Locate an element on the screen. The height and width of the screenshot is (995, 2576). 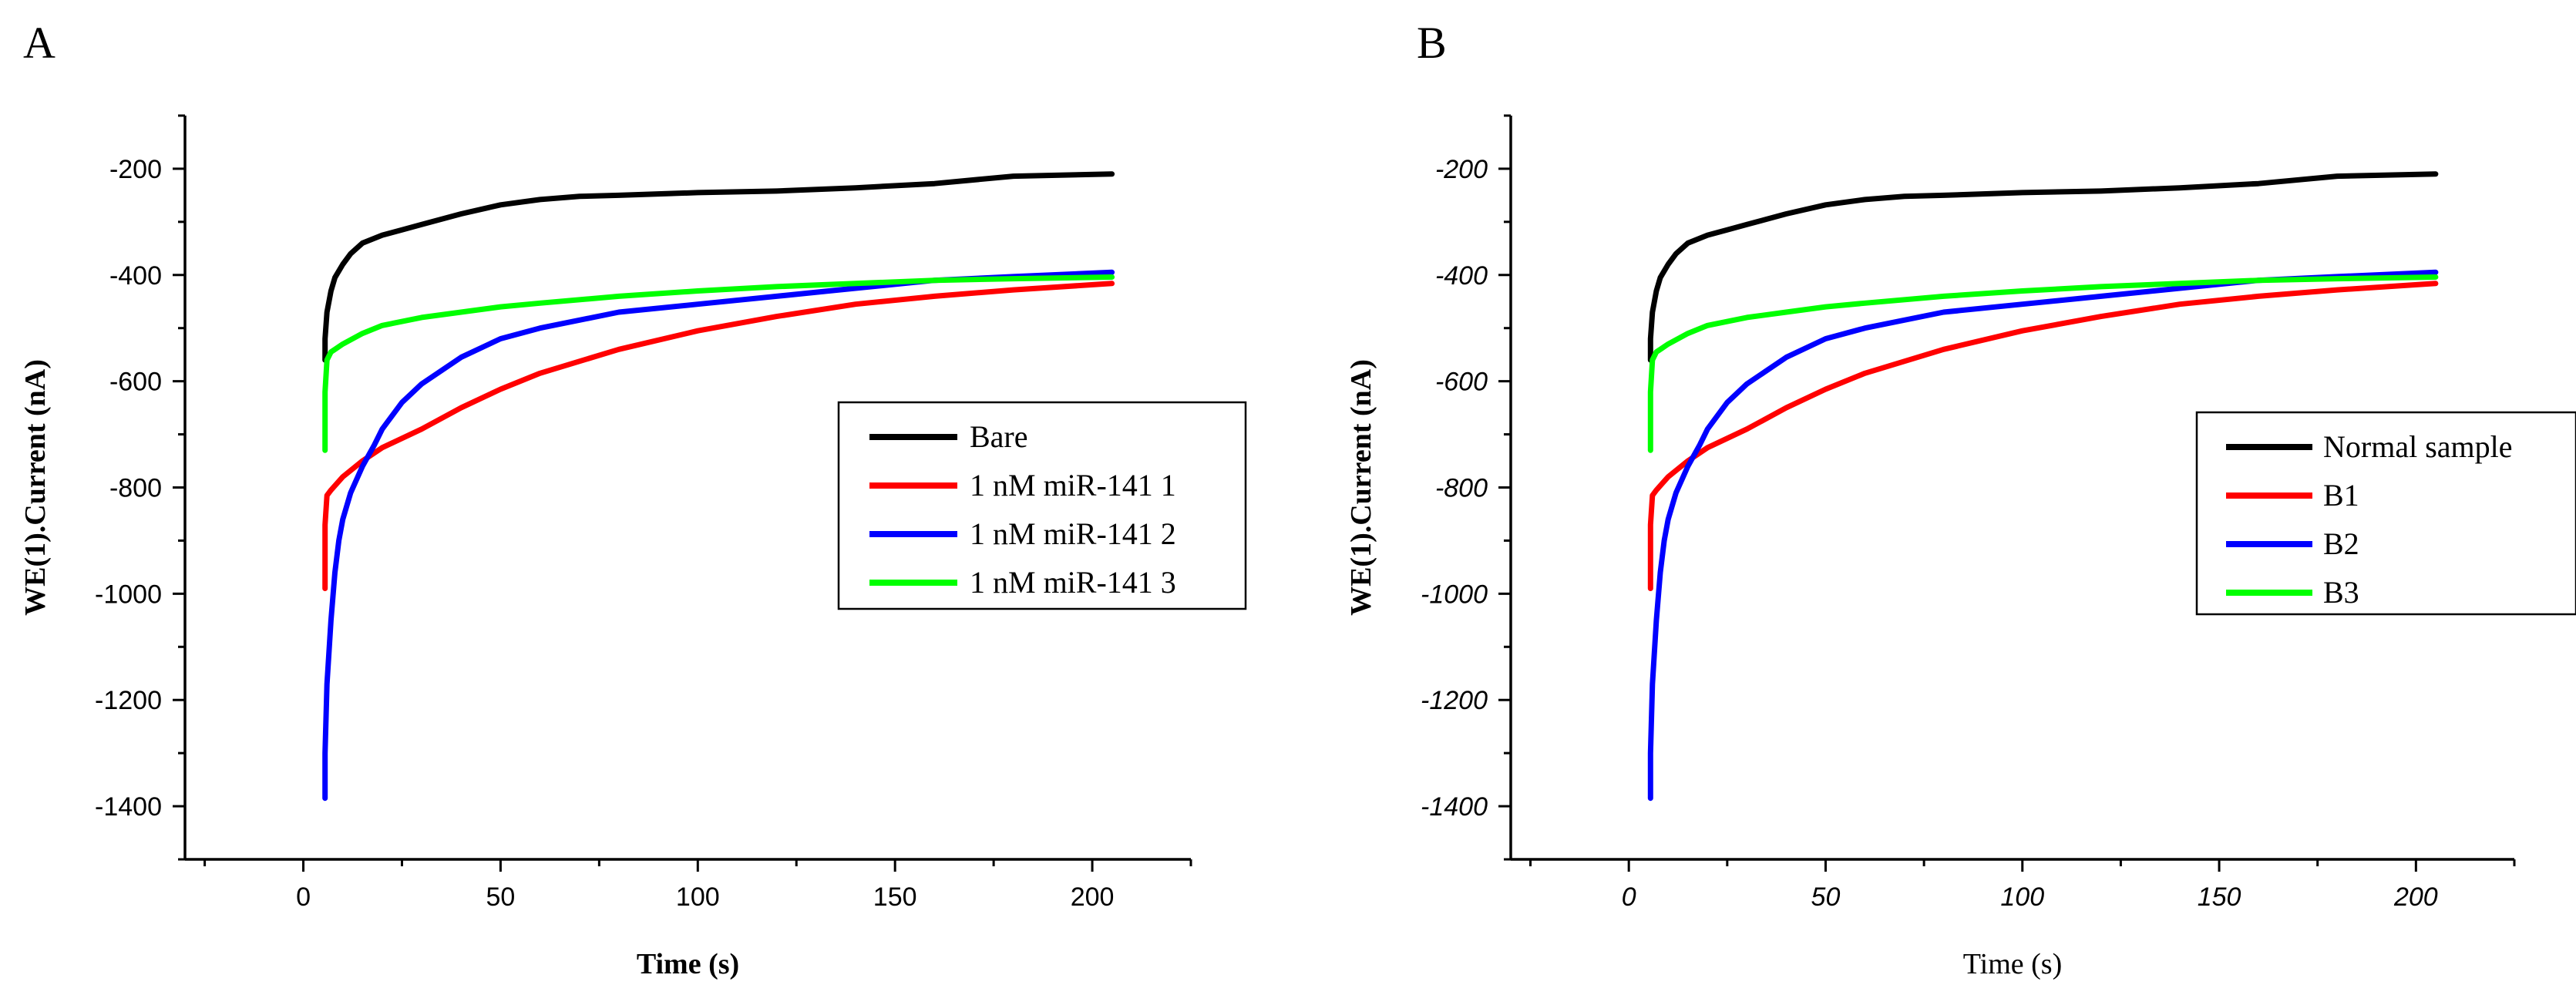
legend-entry-1: Normal sample is located at coordinates (2418, 447).